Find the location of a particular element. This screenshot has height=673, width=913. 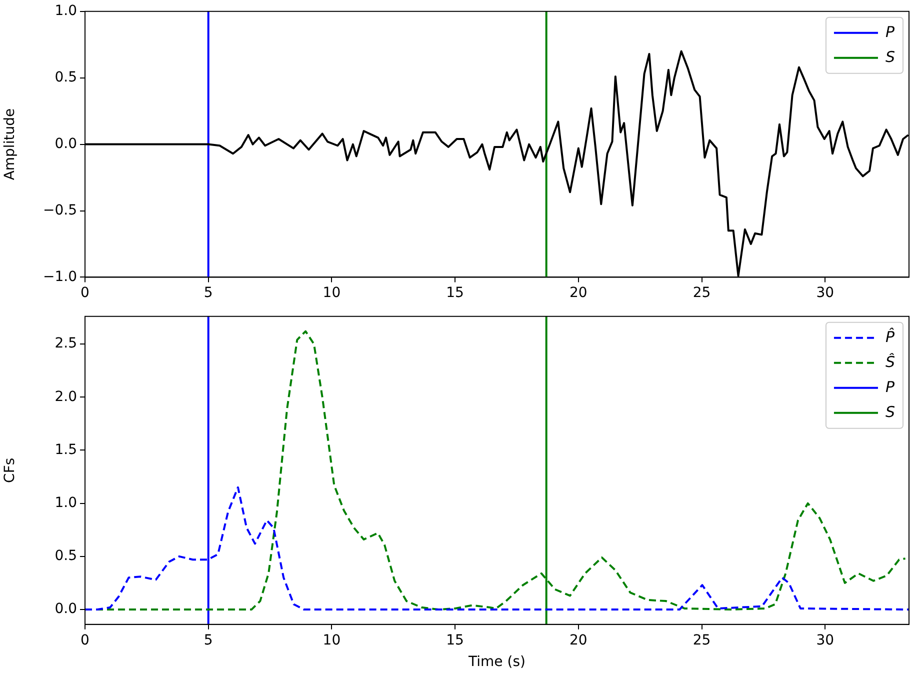

y-tick-label: −1.0 is located at coordinates (60, 276).